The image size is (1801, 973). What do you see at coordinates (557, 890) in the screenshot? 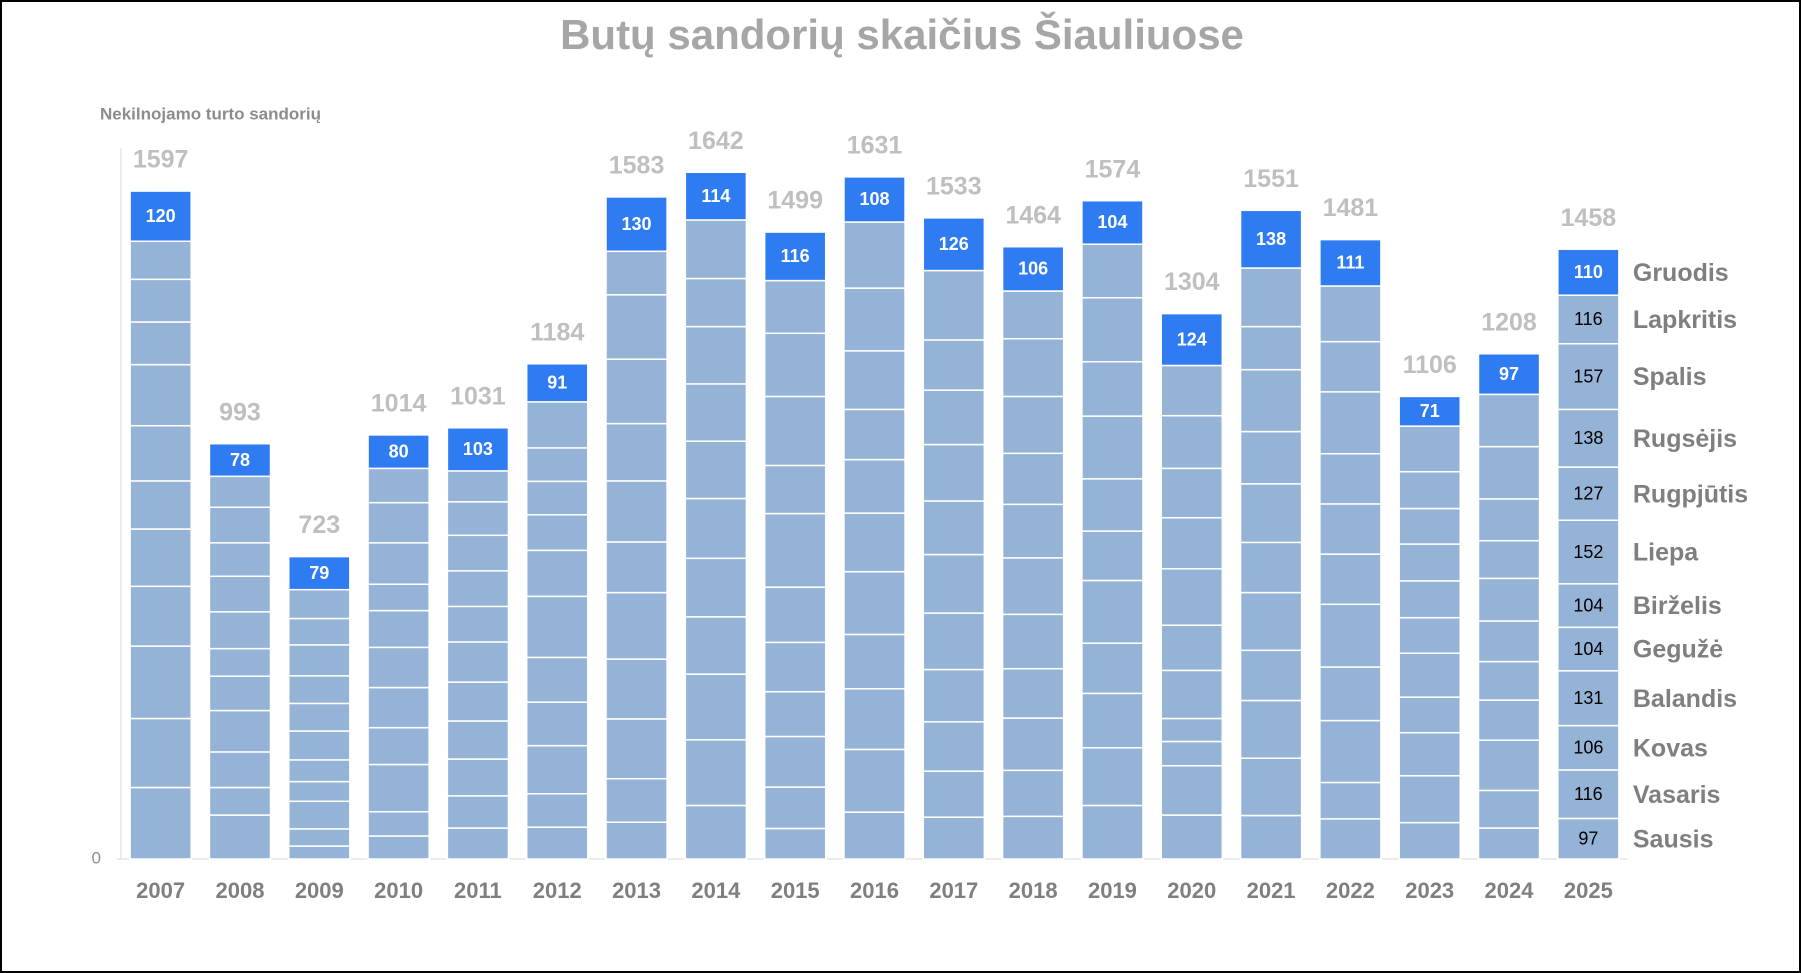
I see `x-tick-label: 2012` at bounding box center [557, 890].